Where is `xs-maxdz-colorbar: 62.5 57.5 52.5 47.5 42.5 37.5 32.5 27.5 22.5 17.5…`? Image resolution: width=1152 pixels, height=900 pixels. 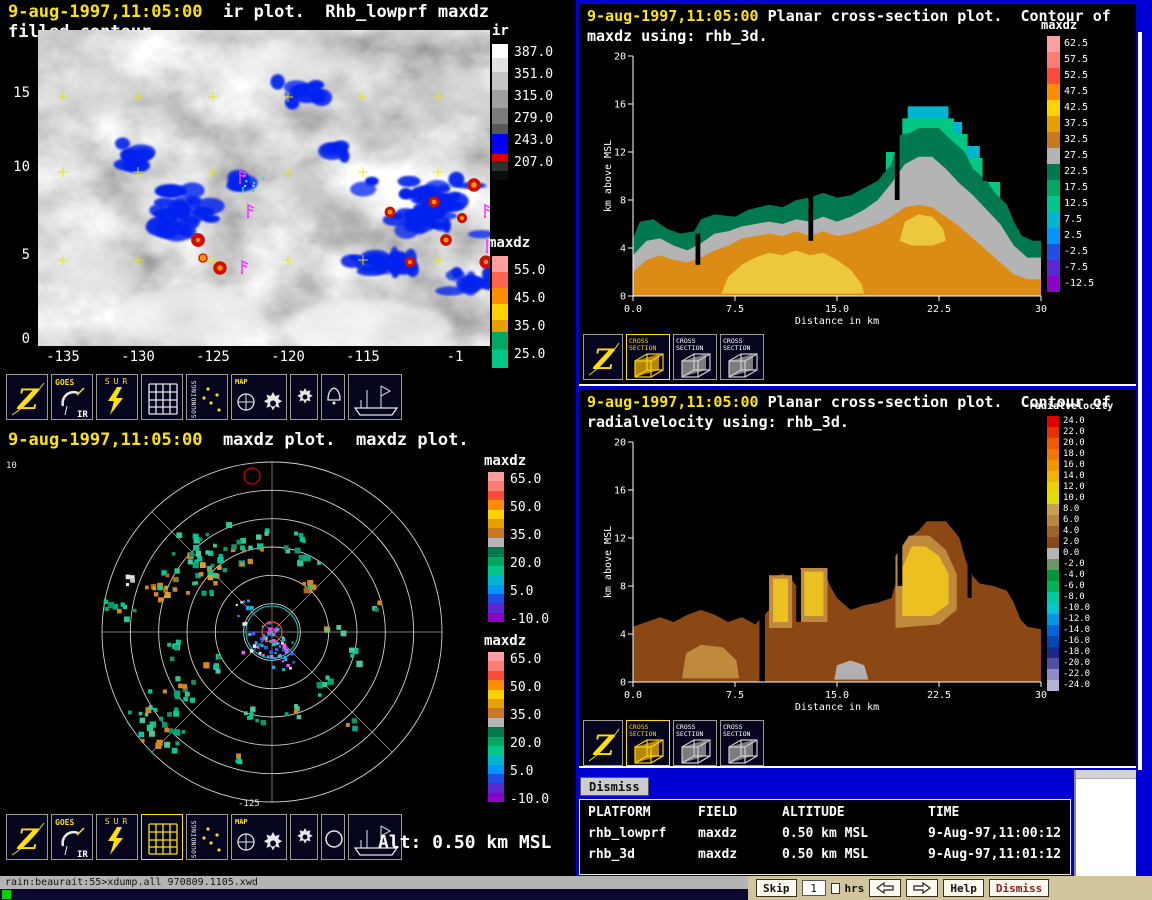 xs-maxdz-colorbar: 62.5 57.5 52.5 47.5 42.5 37.5 32.5 27.5 22.5 17.5… is located at coordinates (1070, 164).